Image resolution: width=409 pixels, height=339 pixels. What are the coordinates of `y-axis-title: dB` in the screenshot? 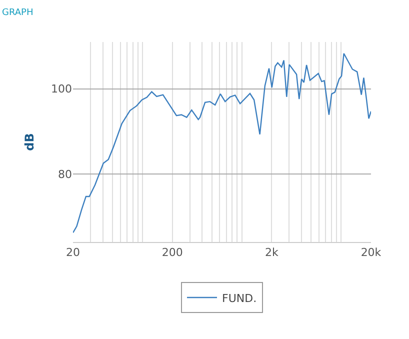 It's located at (29, 142).